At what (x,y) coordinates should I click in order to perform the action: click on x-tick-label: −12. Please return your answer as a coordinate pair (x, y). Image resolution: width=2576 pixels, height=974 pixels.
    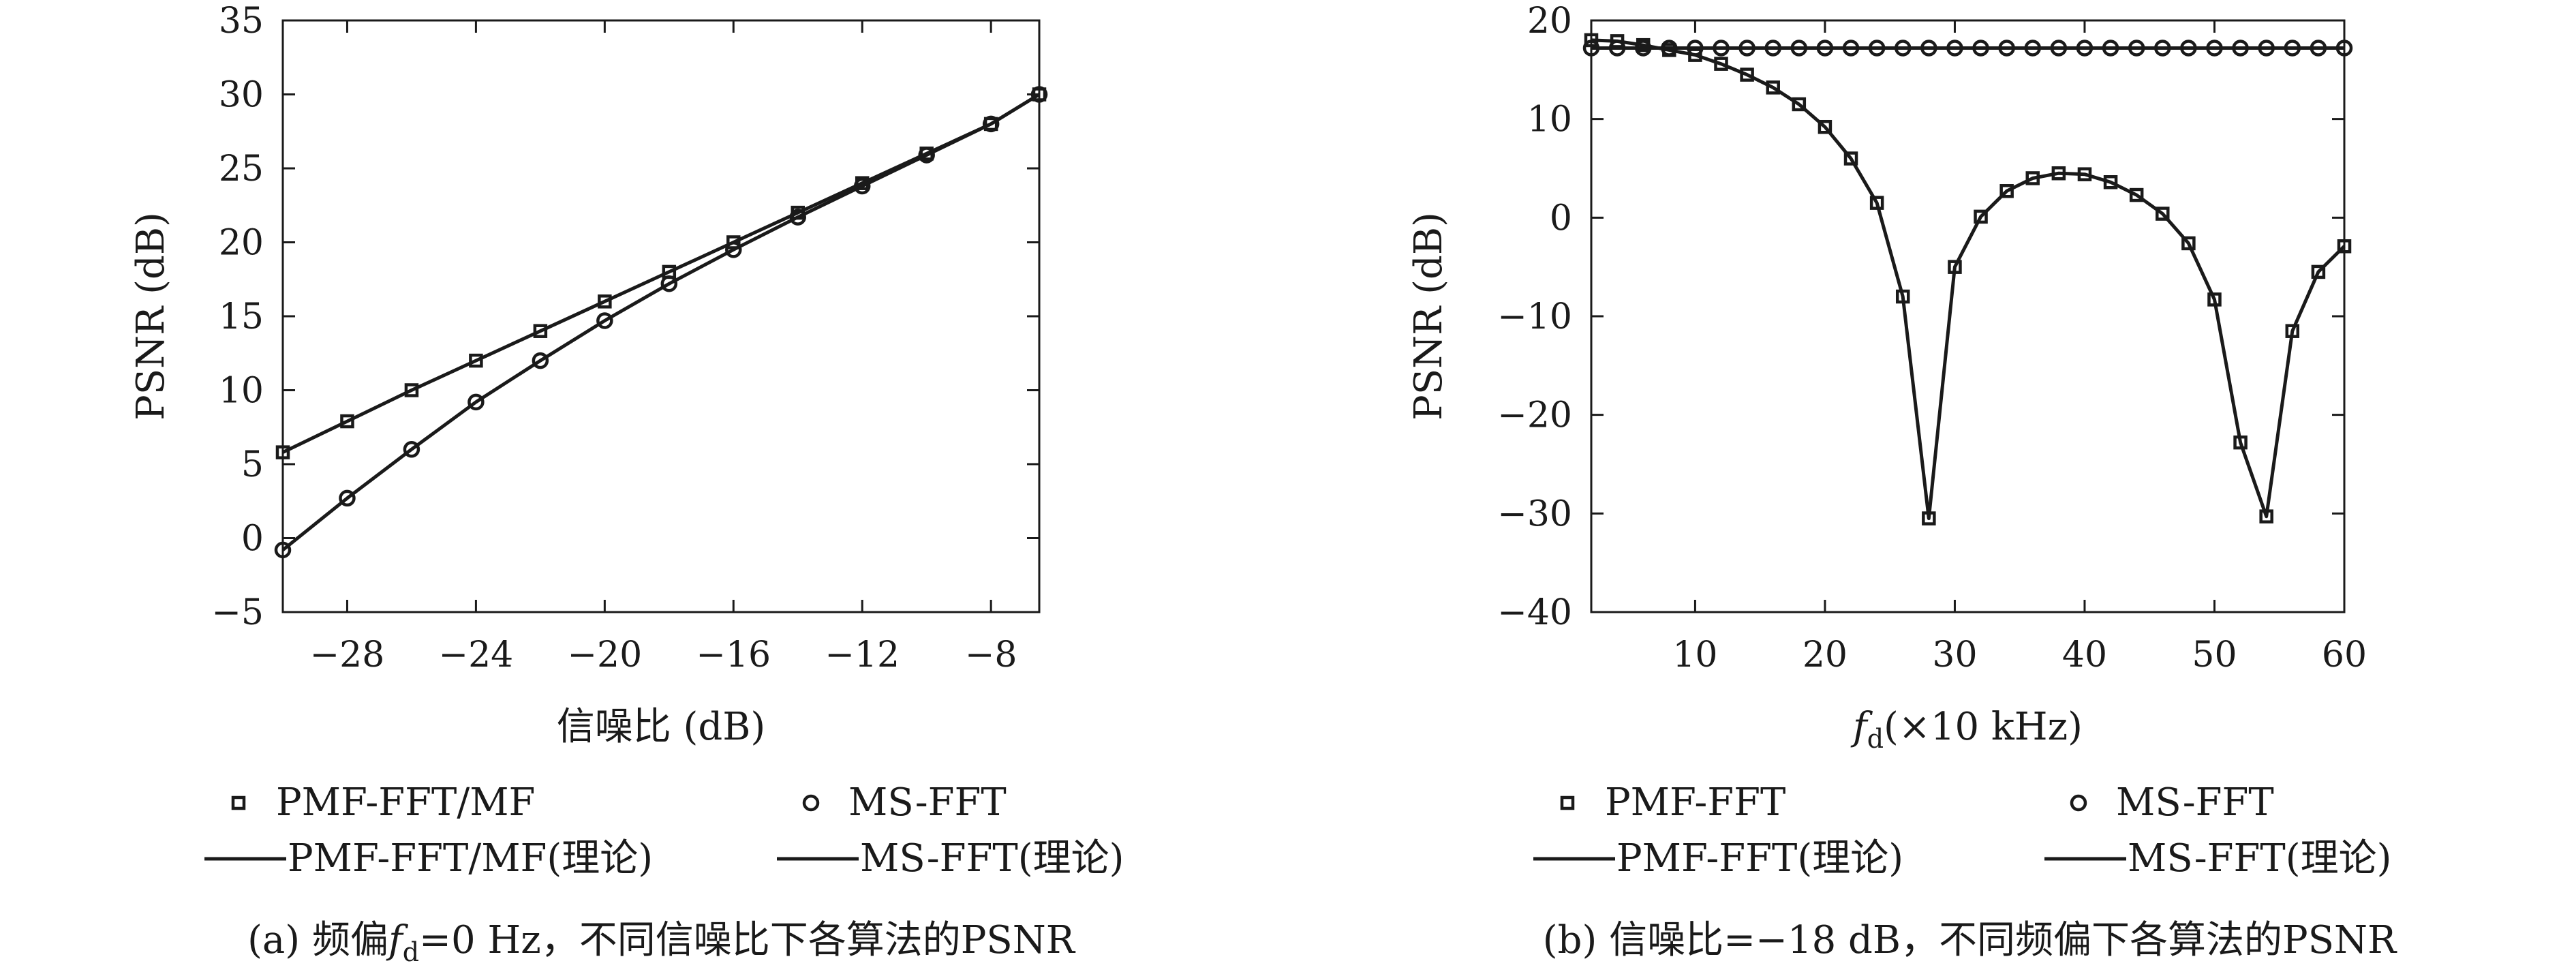
    Looking at the image, I should click on (862, 655).